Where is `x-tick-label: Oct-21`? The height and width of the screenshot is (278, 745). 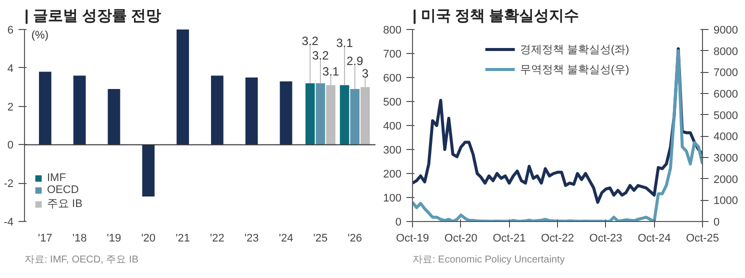 x-tick-label: Oct-21 is located at coordinates (509, 238).